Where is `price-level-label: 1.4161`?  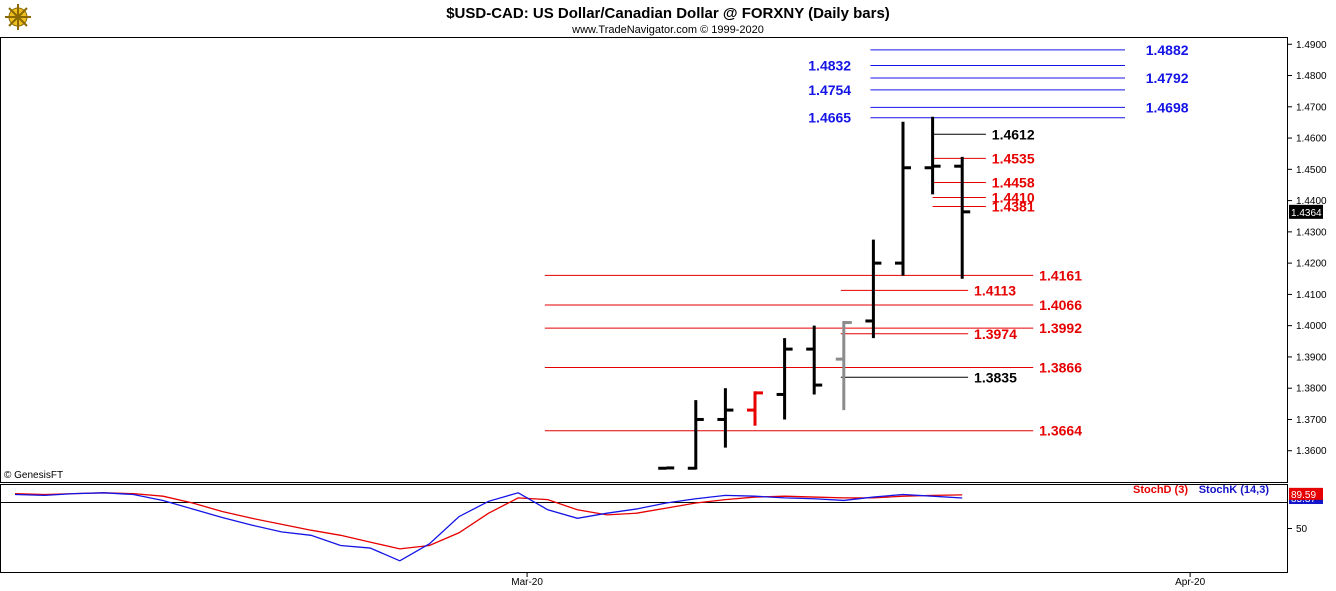
price-level-label: 1.4161 is located at coordinates (1060, 275).